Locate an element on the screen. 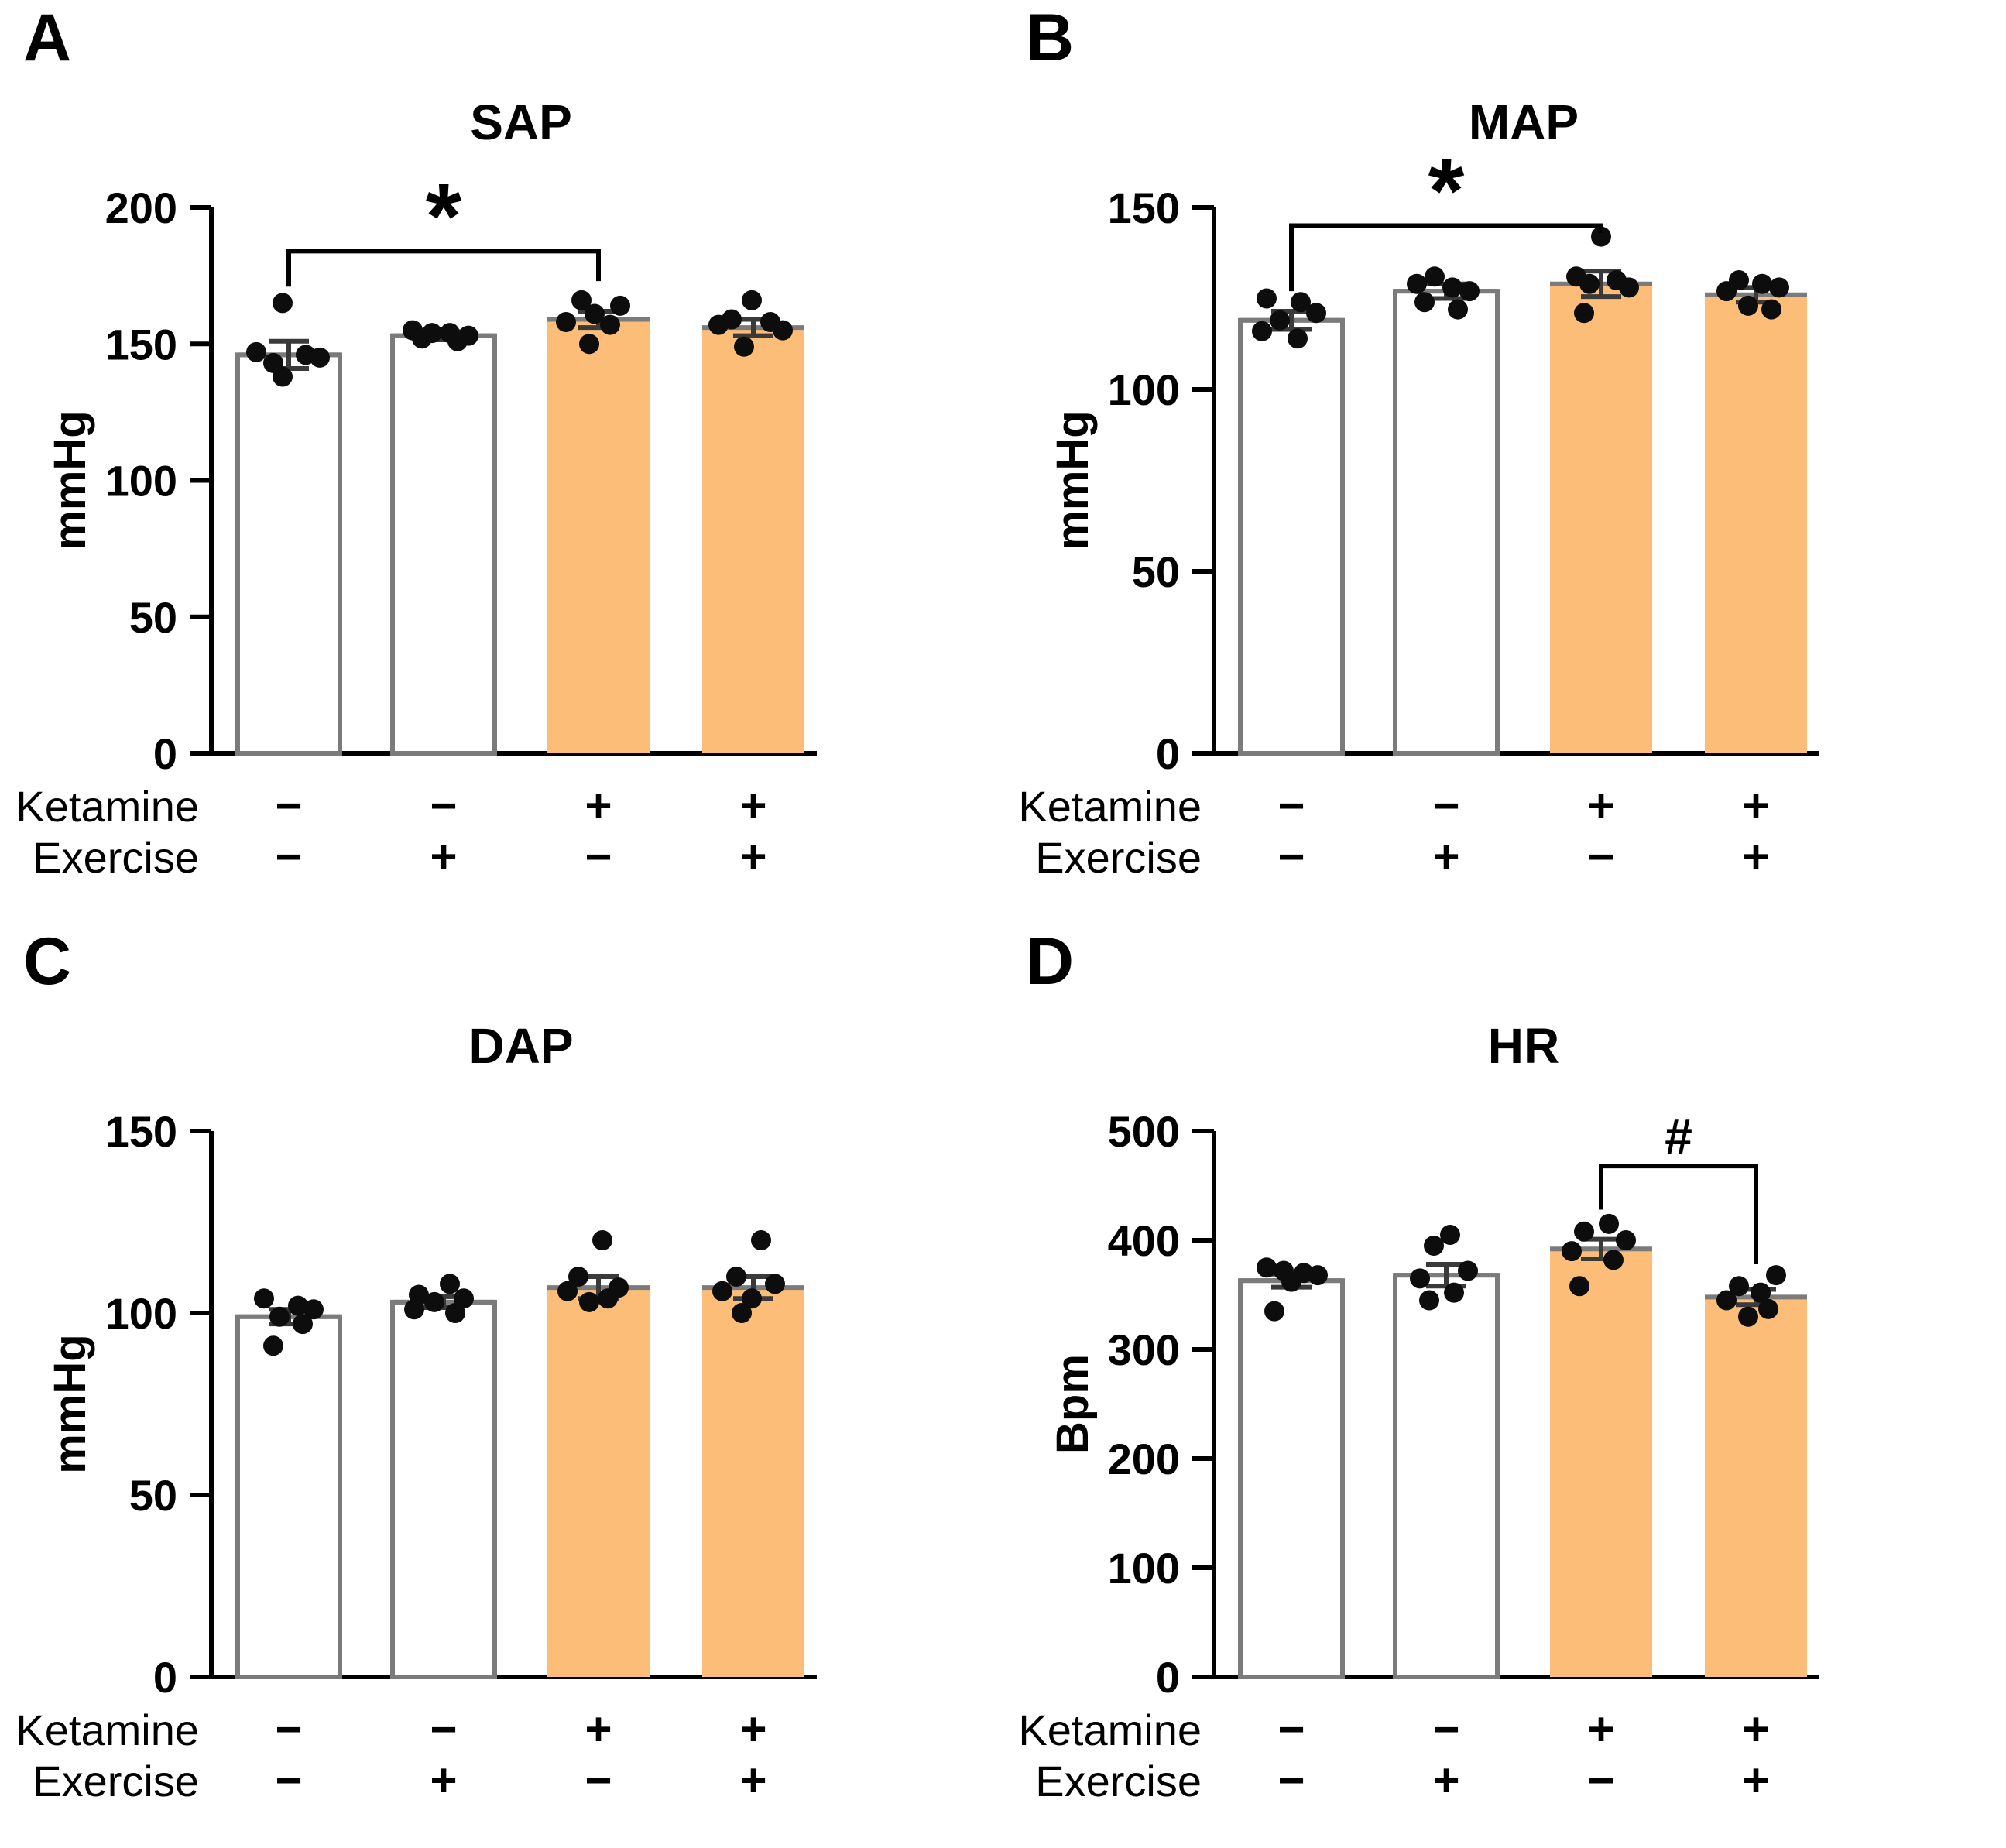  y-tick-label: 500 is located at coordinates (1144, 1131).